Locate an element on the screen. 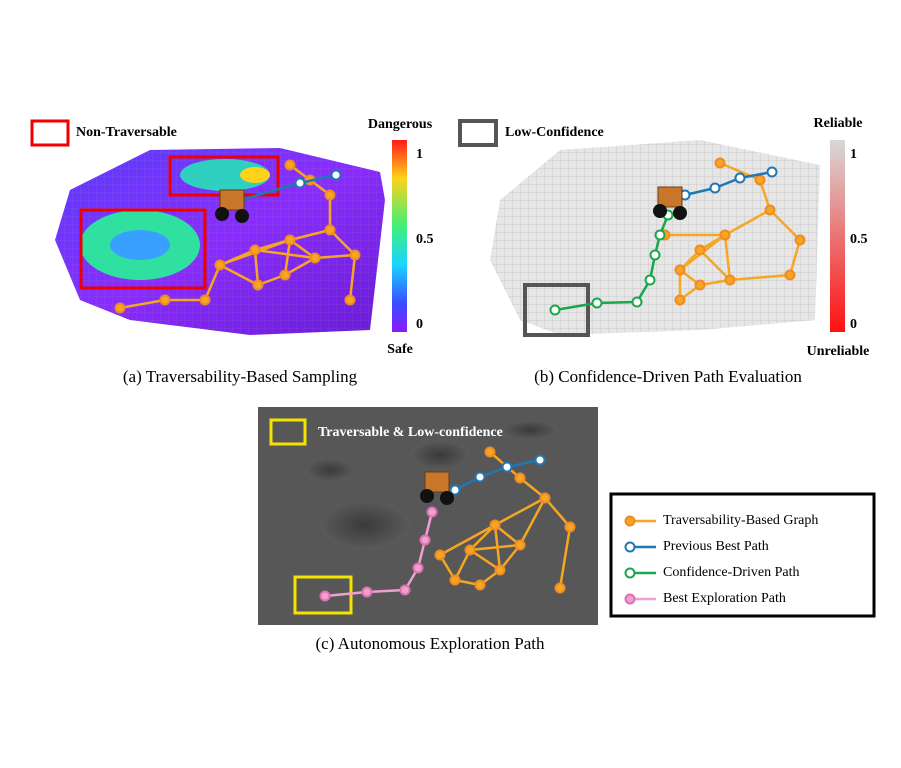 The image size is (901, 768). caption: (b) Confidence-Driven Path Evaluation is located at coordinates (668, 376).